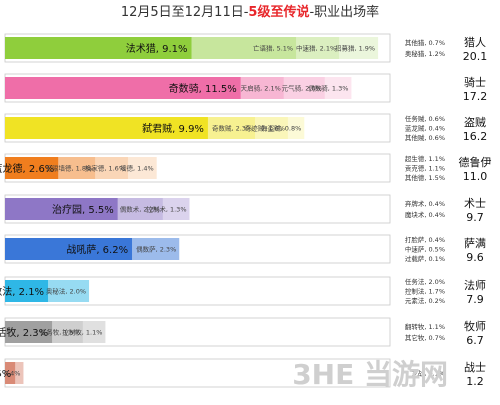 The image size is (500, 405). I want to click on other-deck-label: 龙战, 0.1%, so click(428, 373).